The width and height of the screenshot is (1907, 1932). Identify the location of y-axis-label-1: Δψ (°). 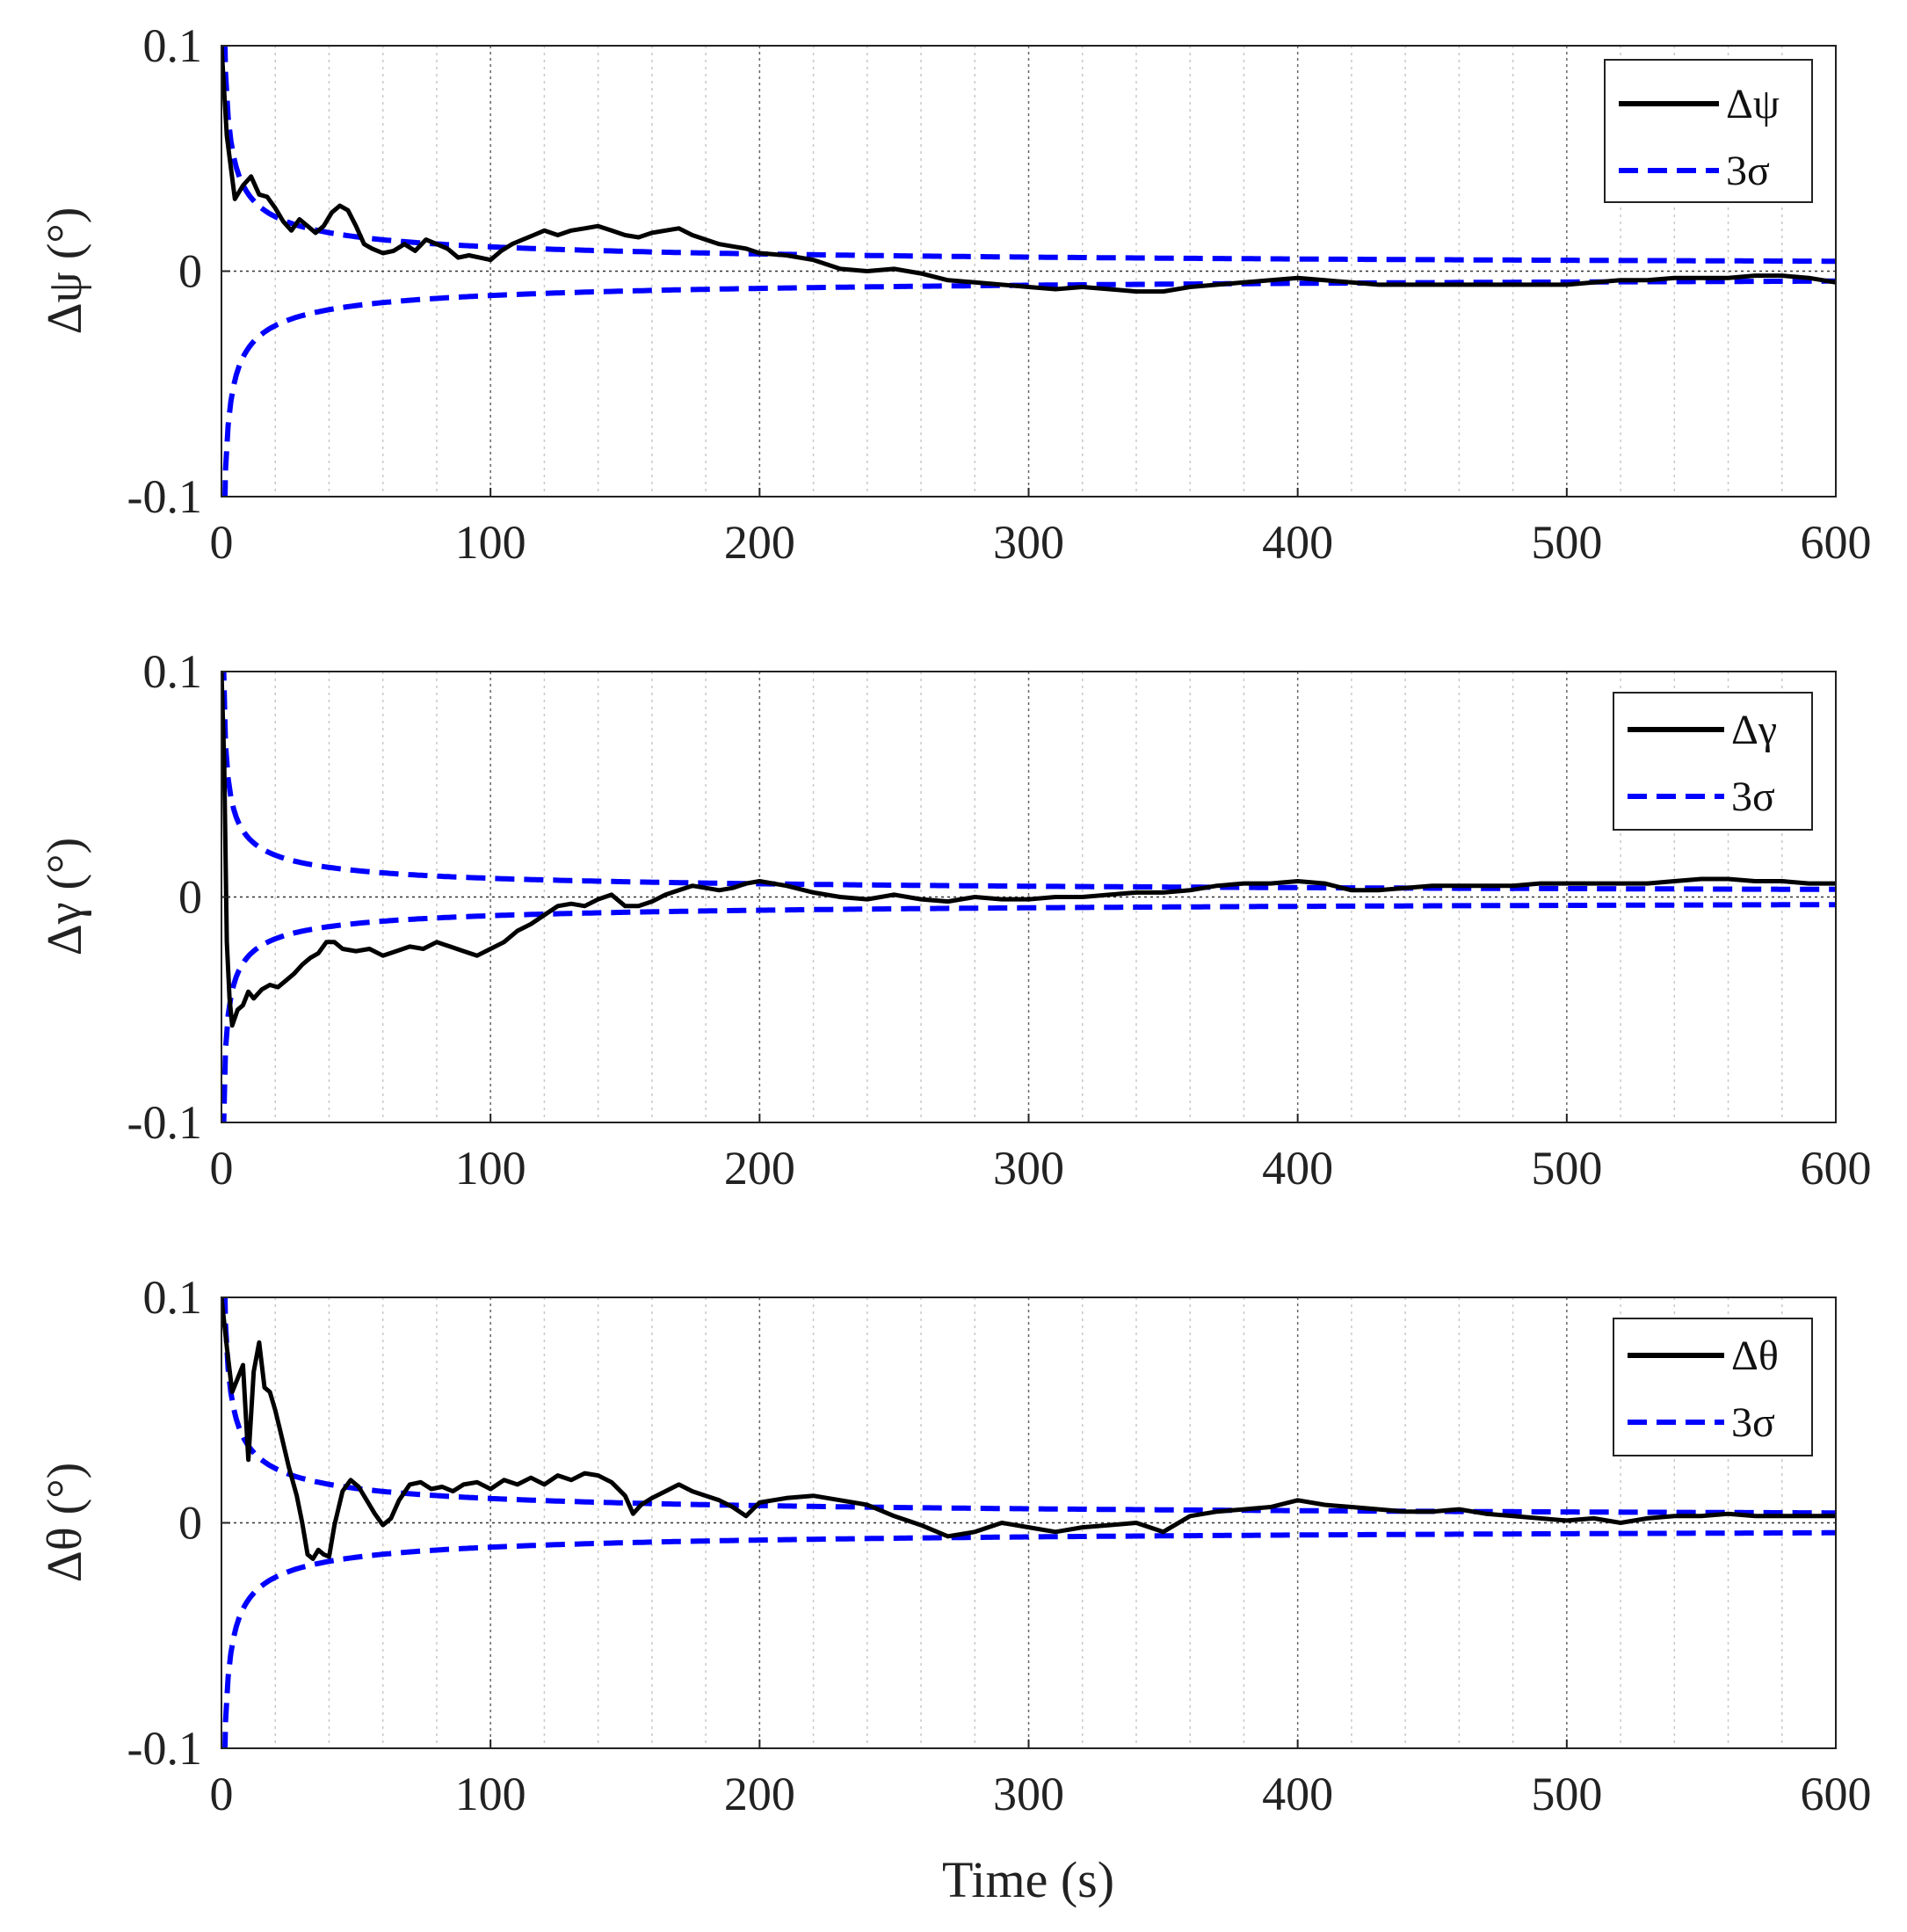
(65, 271).